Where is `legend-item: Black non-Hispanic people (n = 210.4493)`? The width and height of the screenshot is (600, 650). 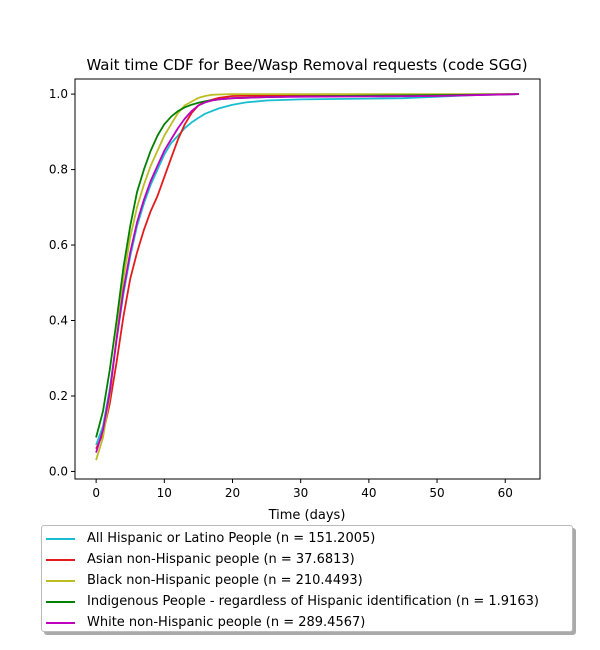
legend-item: Black non-Hispanic people (n = 210.4493) is located at coordinates (204, 580).